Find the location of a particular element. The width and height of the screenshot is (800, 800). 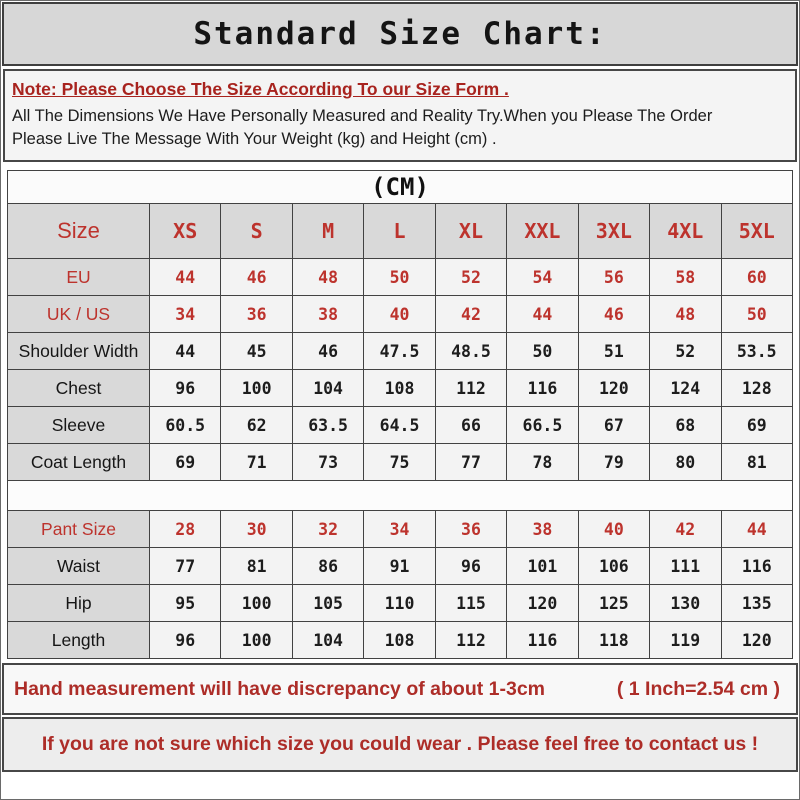

value-cell: 124 is located at coordinates (685, 388).